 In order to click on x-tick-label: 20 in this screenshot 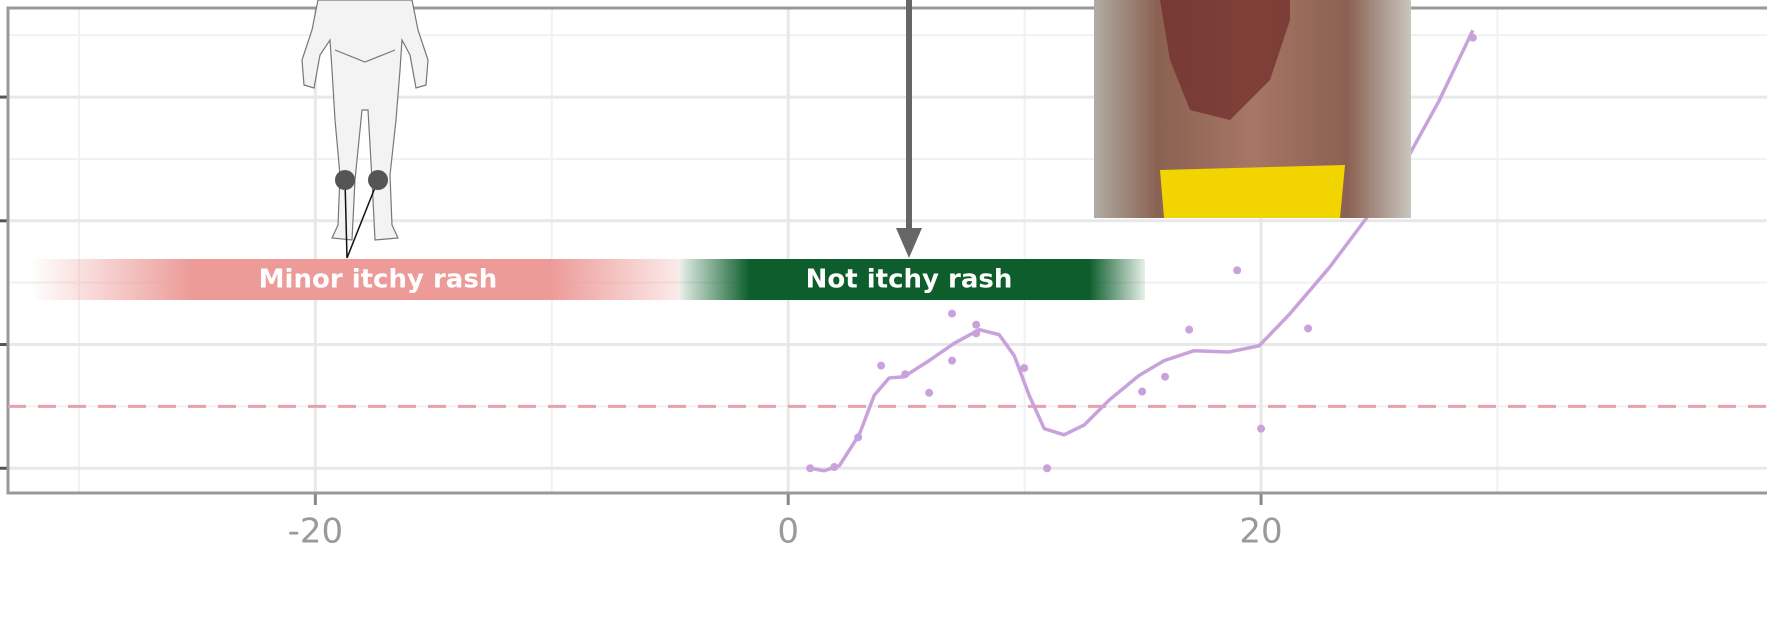, I will do `click(1260, 532)`.